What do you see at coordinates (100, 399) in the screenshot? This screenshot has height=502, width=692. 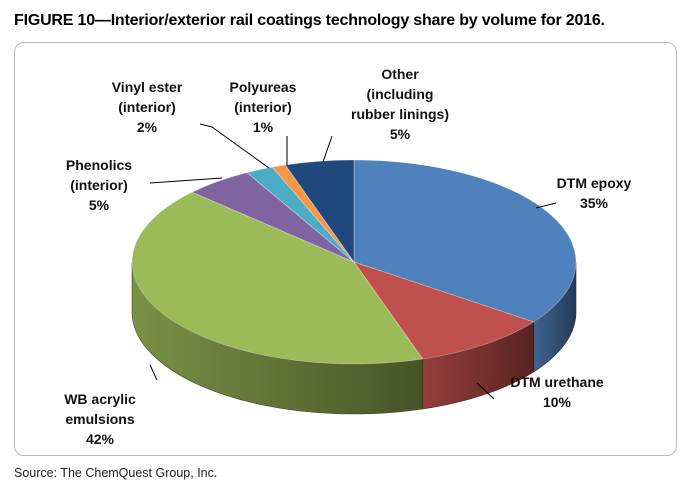 I see `slice-label-wb-acrylic: WB acrylic` at bounding box center [100, 399].